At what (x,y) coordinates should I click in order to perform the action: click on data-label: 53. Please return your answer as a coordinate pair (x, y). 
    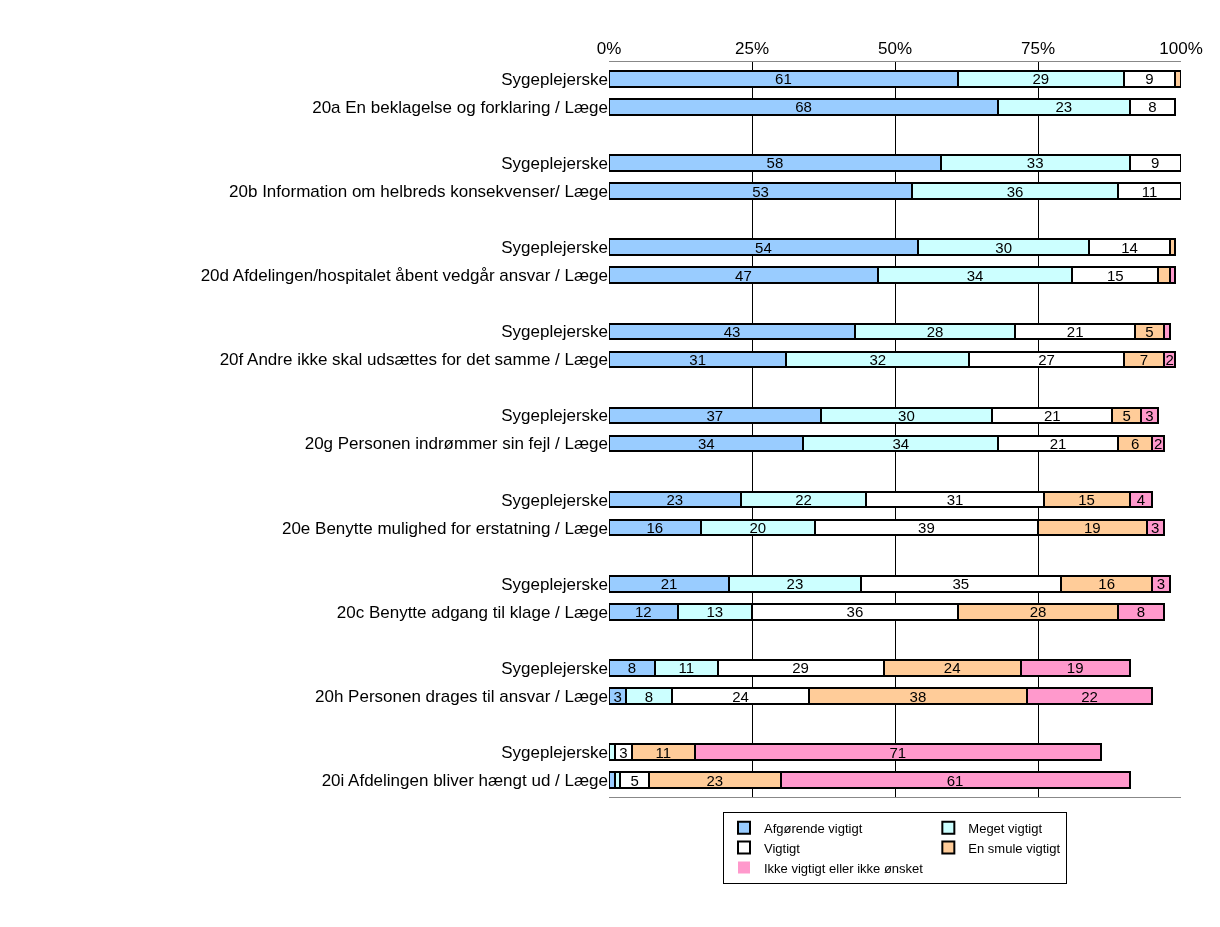
    Looking at the image, I should click on (760, 191).